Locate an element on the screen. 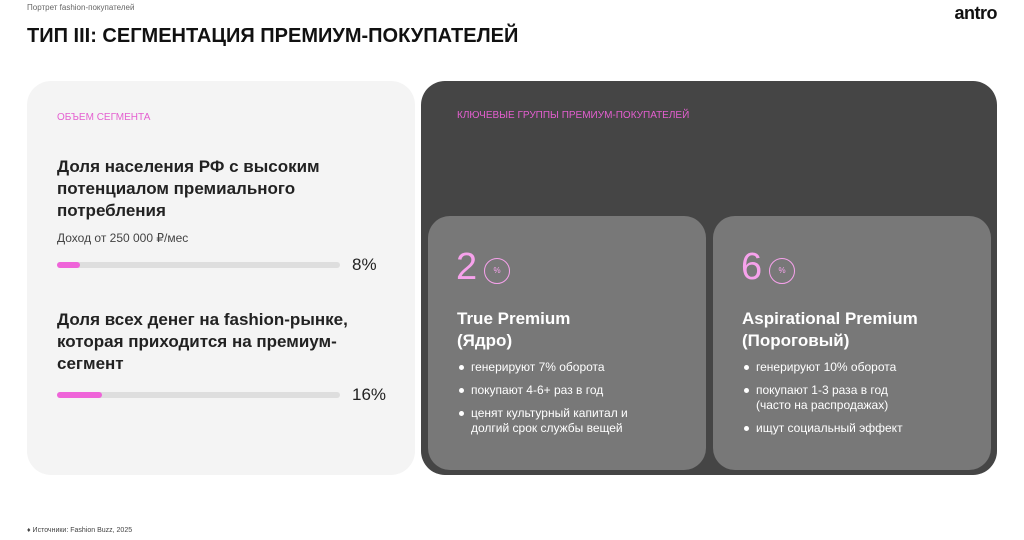  group-value: 2 is located at coordinates (467, 267).